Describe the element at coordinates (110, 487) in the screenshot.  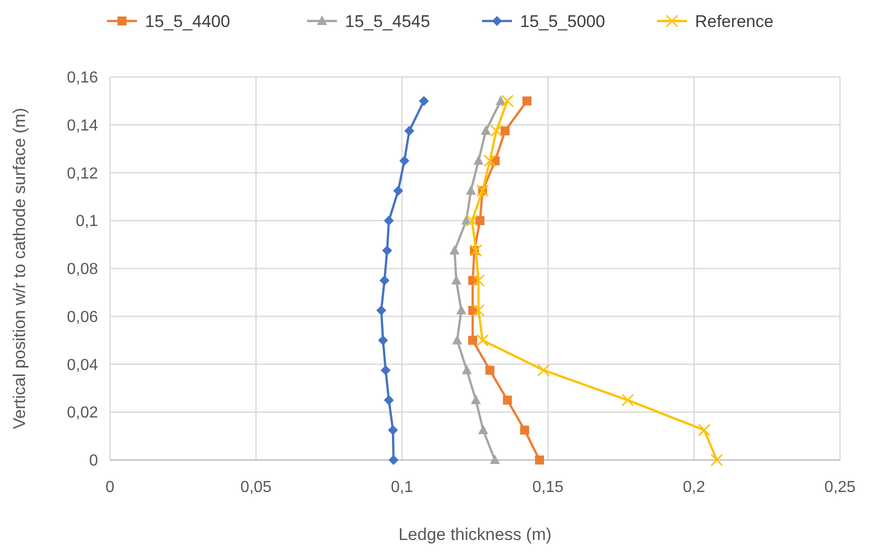
I see `x-tick-label: 0` at that location.